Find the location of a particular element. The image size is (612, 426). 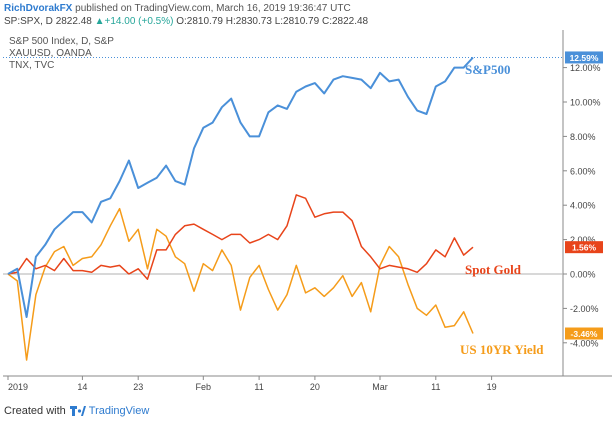

y-tick-label: 0.00% is located at coordinates (583, 275).